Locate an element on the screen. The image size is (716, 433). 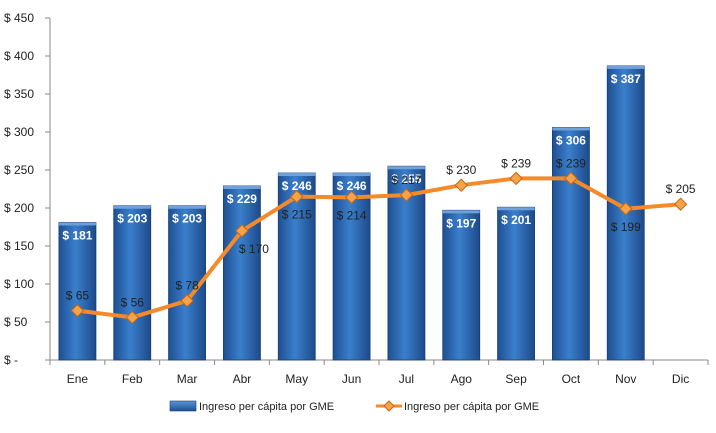
x-tick-label: Jun is located at coordinates (351, 379).